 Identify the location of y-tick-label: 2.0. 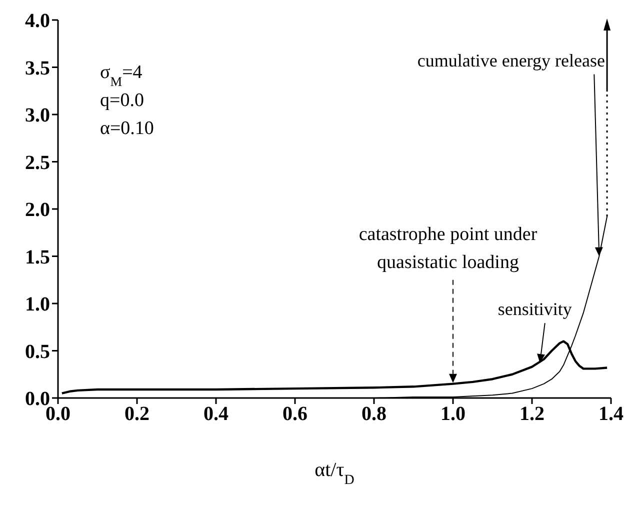
(37, 210).